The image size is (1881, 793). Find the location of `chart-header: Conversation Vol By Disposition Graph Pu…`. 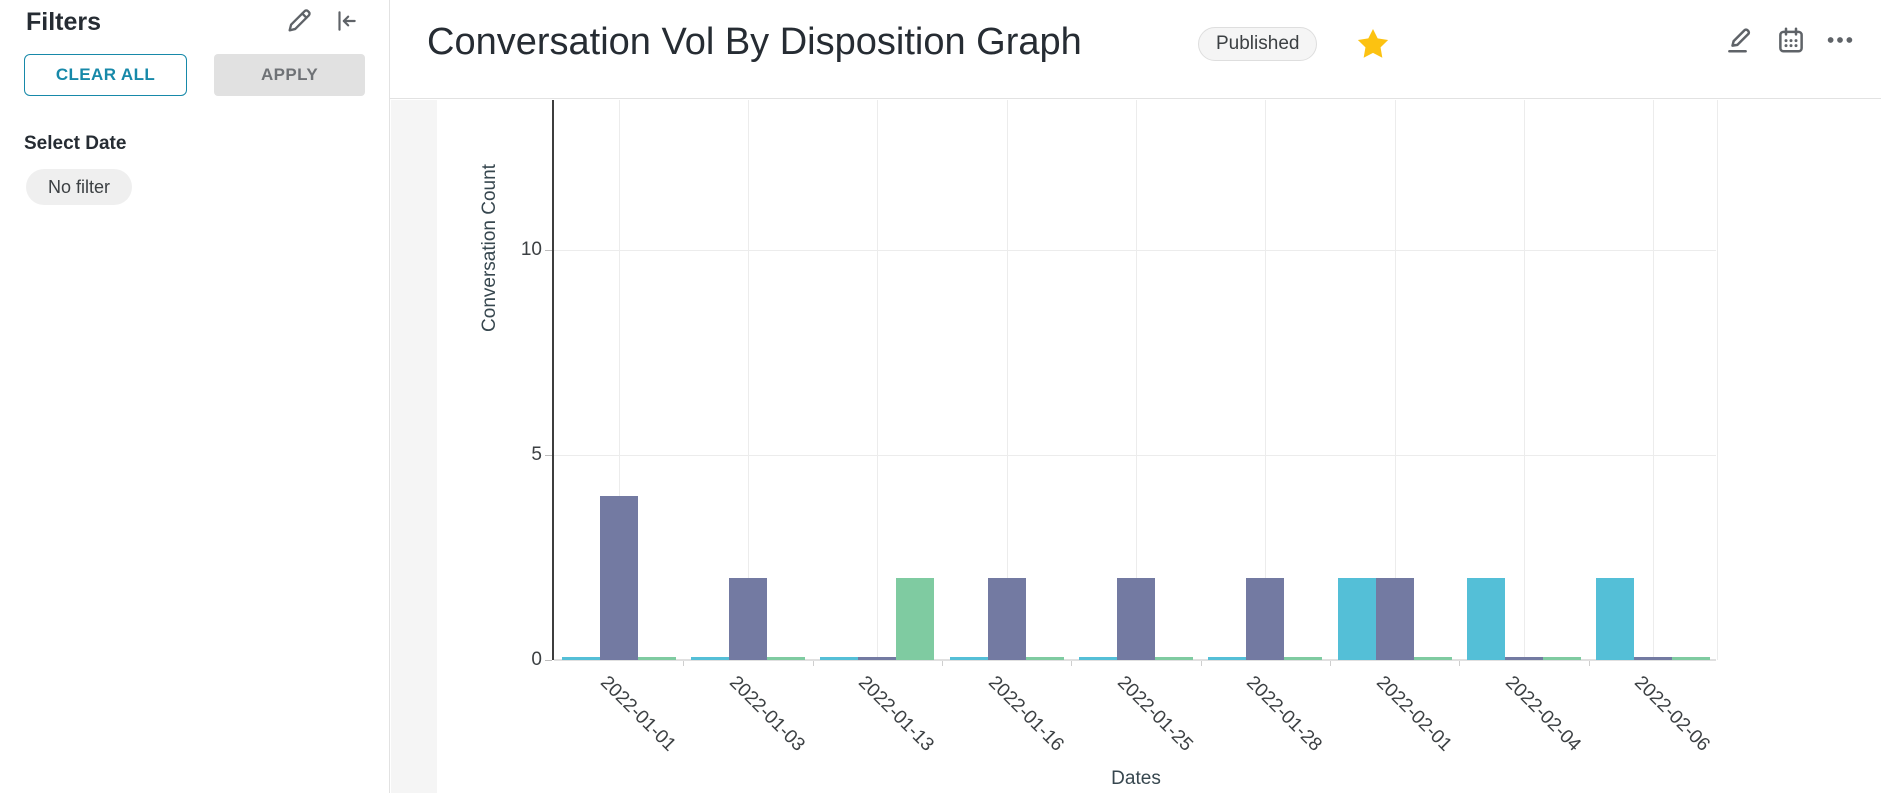

chart-header: Conversation Vol By Disposition Graph Pu… is located at coordinates (1135, 49).